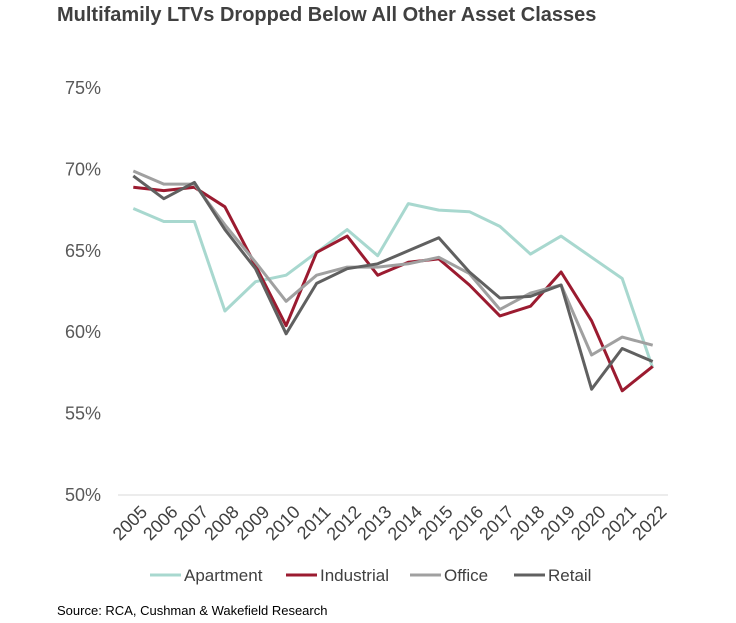 The image size is (736, 623). Describe the element at coordinates (496, 523) in the screenshot. I see `x-tick-label: 2017` at that location.